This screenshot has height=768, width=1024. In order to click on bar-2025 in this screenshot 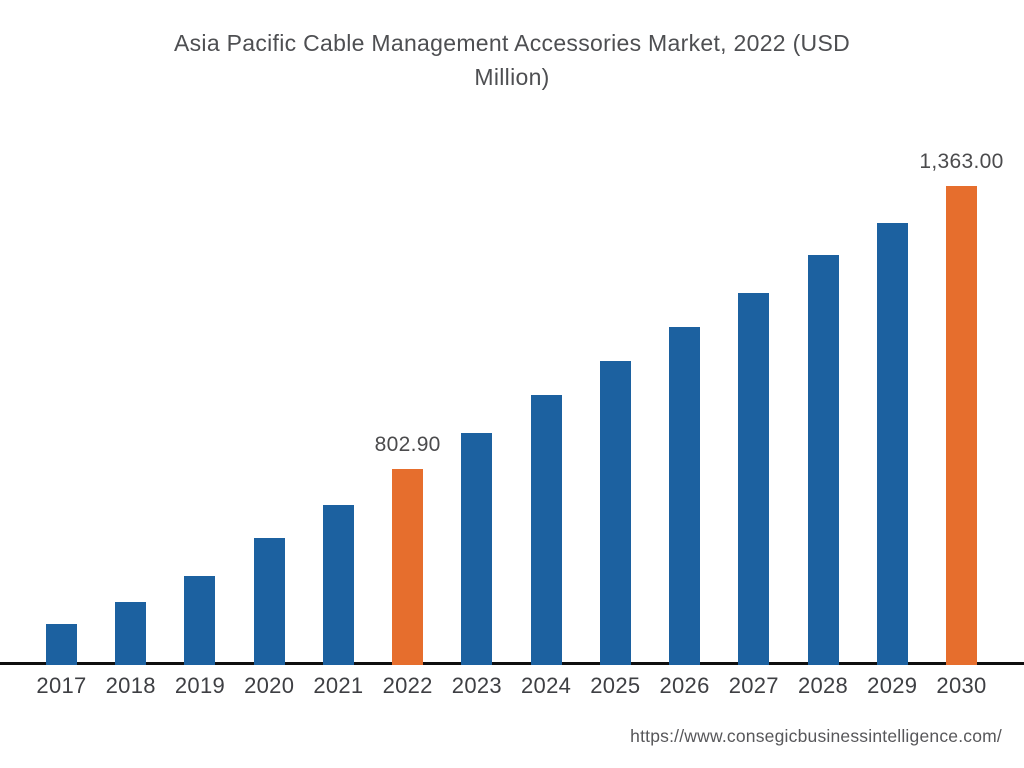, I will do `click(615, 512)`.